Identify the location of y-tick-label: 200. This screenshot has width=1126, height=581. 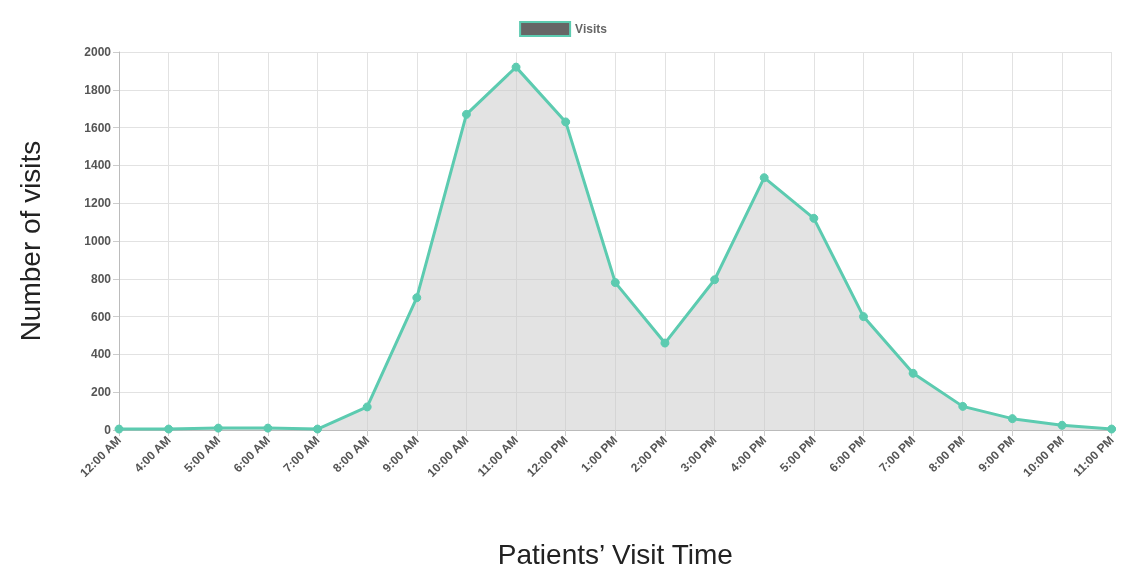
(101, 392).